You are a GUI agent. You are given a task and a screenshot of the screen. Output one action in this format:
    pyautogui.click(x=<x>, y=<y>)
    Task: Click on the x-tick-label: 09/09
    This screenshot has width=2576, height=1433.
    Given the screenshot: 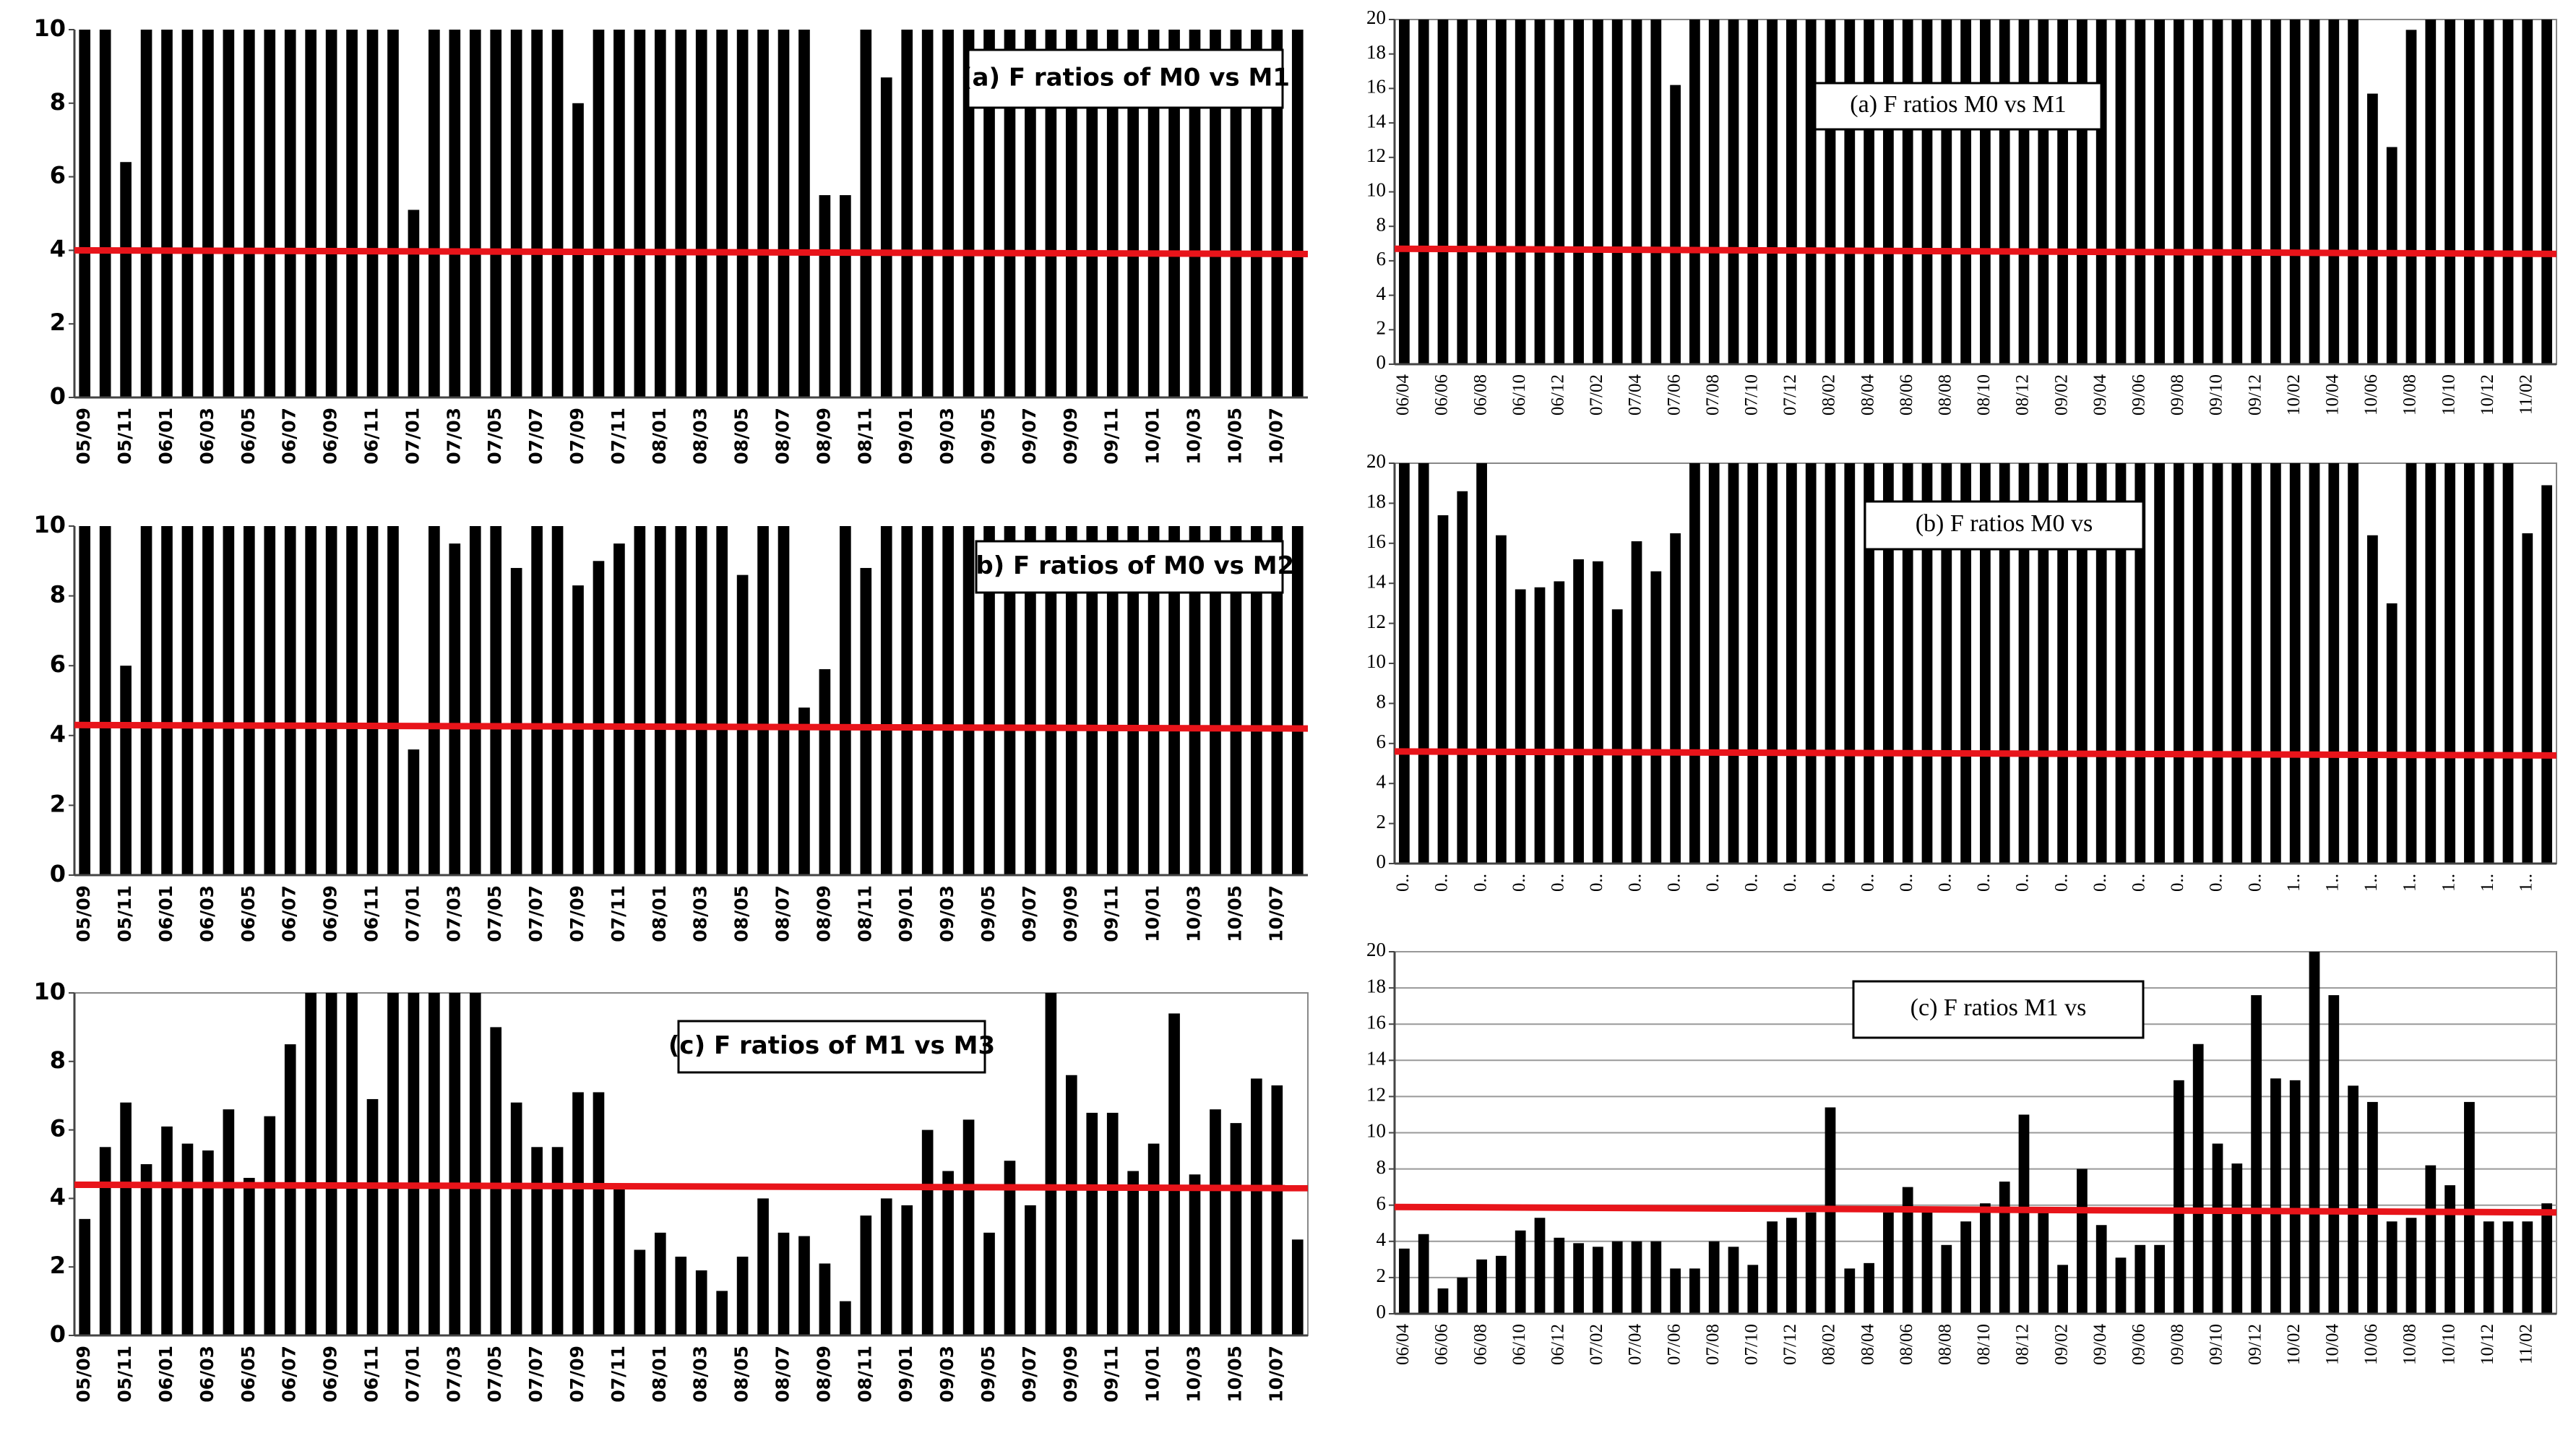 What is the action you would take?
    pyautogui.click(x=1070, y=436)
    